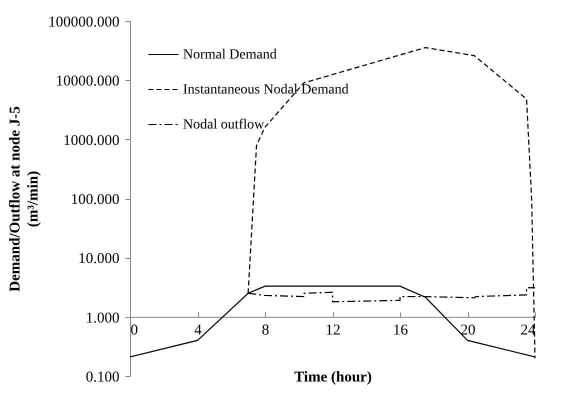  Describe the element at coordinates (198, 330) in the screenshot. I see `x-tick-label: 4` at that location.